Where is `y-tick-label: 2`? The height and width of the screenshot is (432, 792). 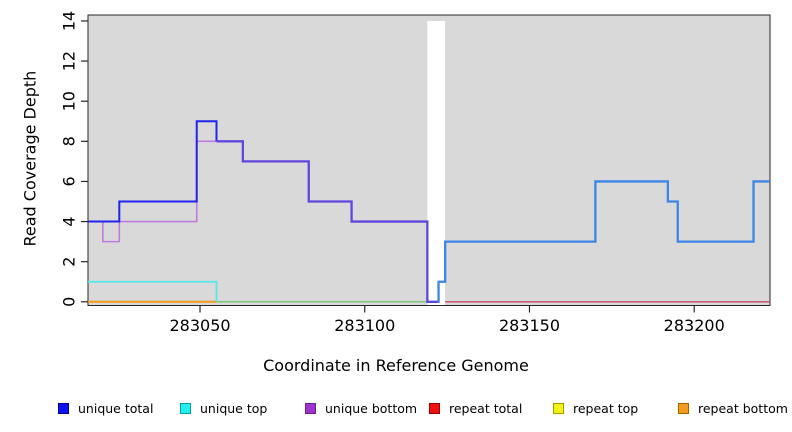 y-tick-label: 2 is located at coordinates (69, 262).